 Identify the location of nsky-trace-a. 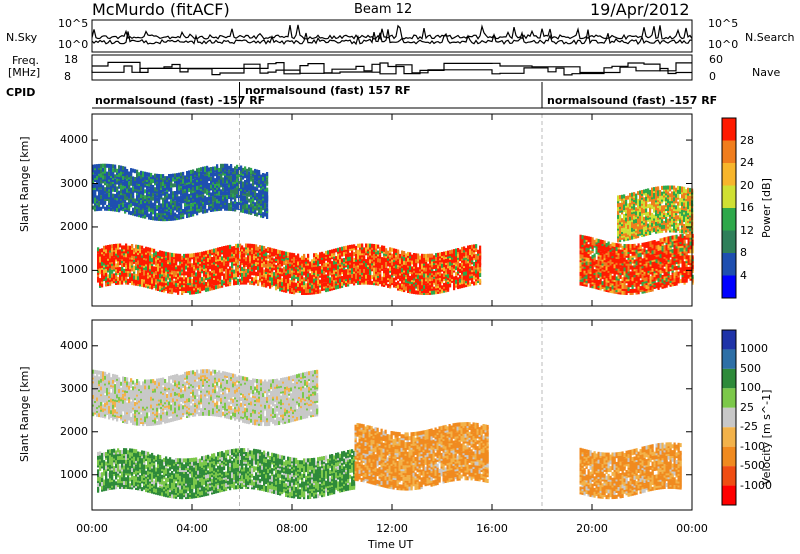
(392, 32).